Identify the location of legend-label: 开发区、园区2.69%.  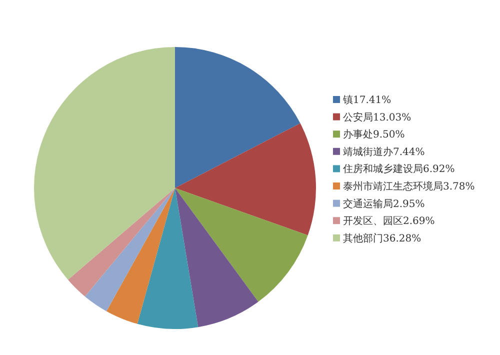
(389, 222).